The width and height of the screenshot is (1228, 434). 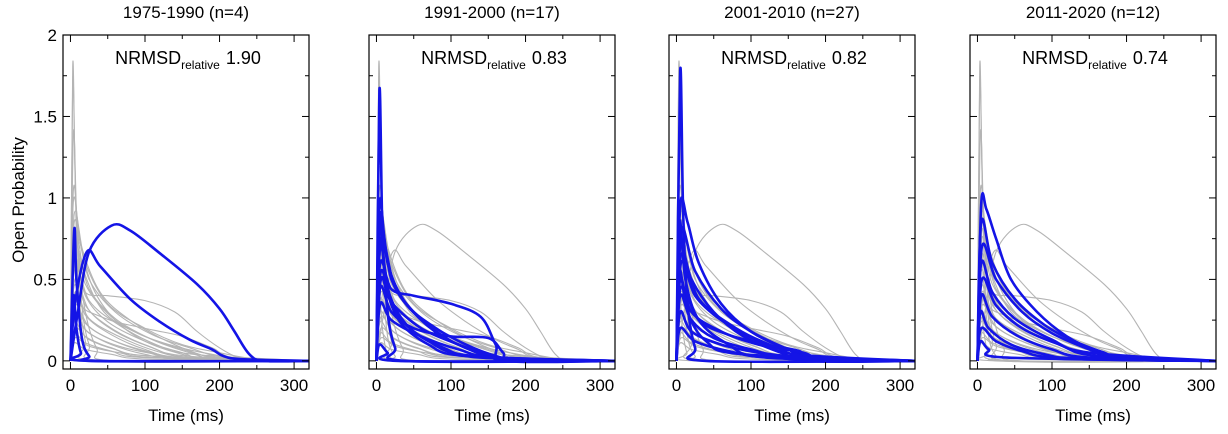 I want to click on nrmsd-annotation: NRMSDrelative 0.74, so click(x=1095, y=60).